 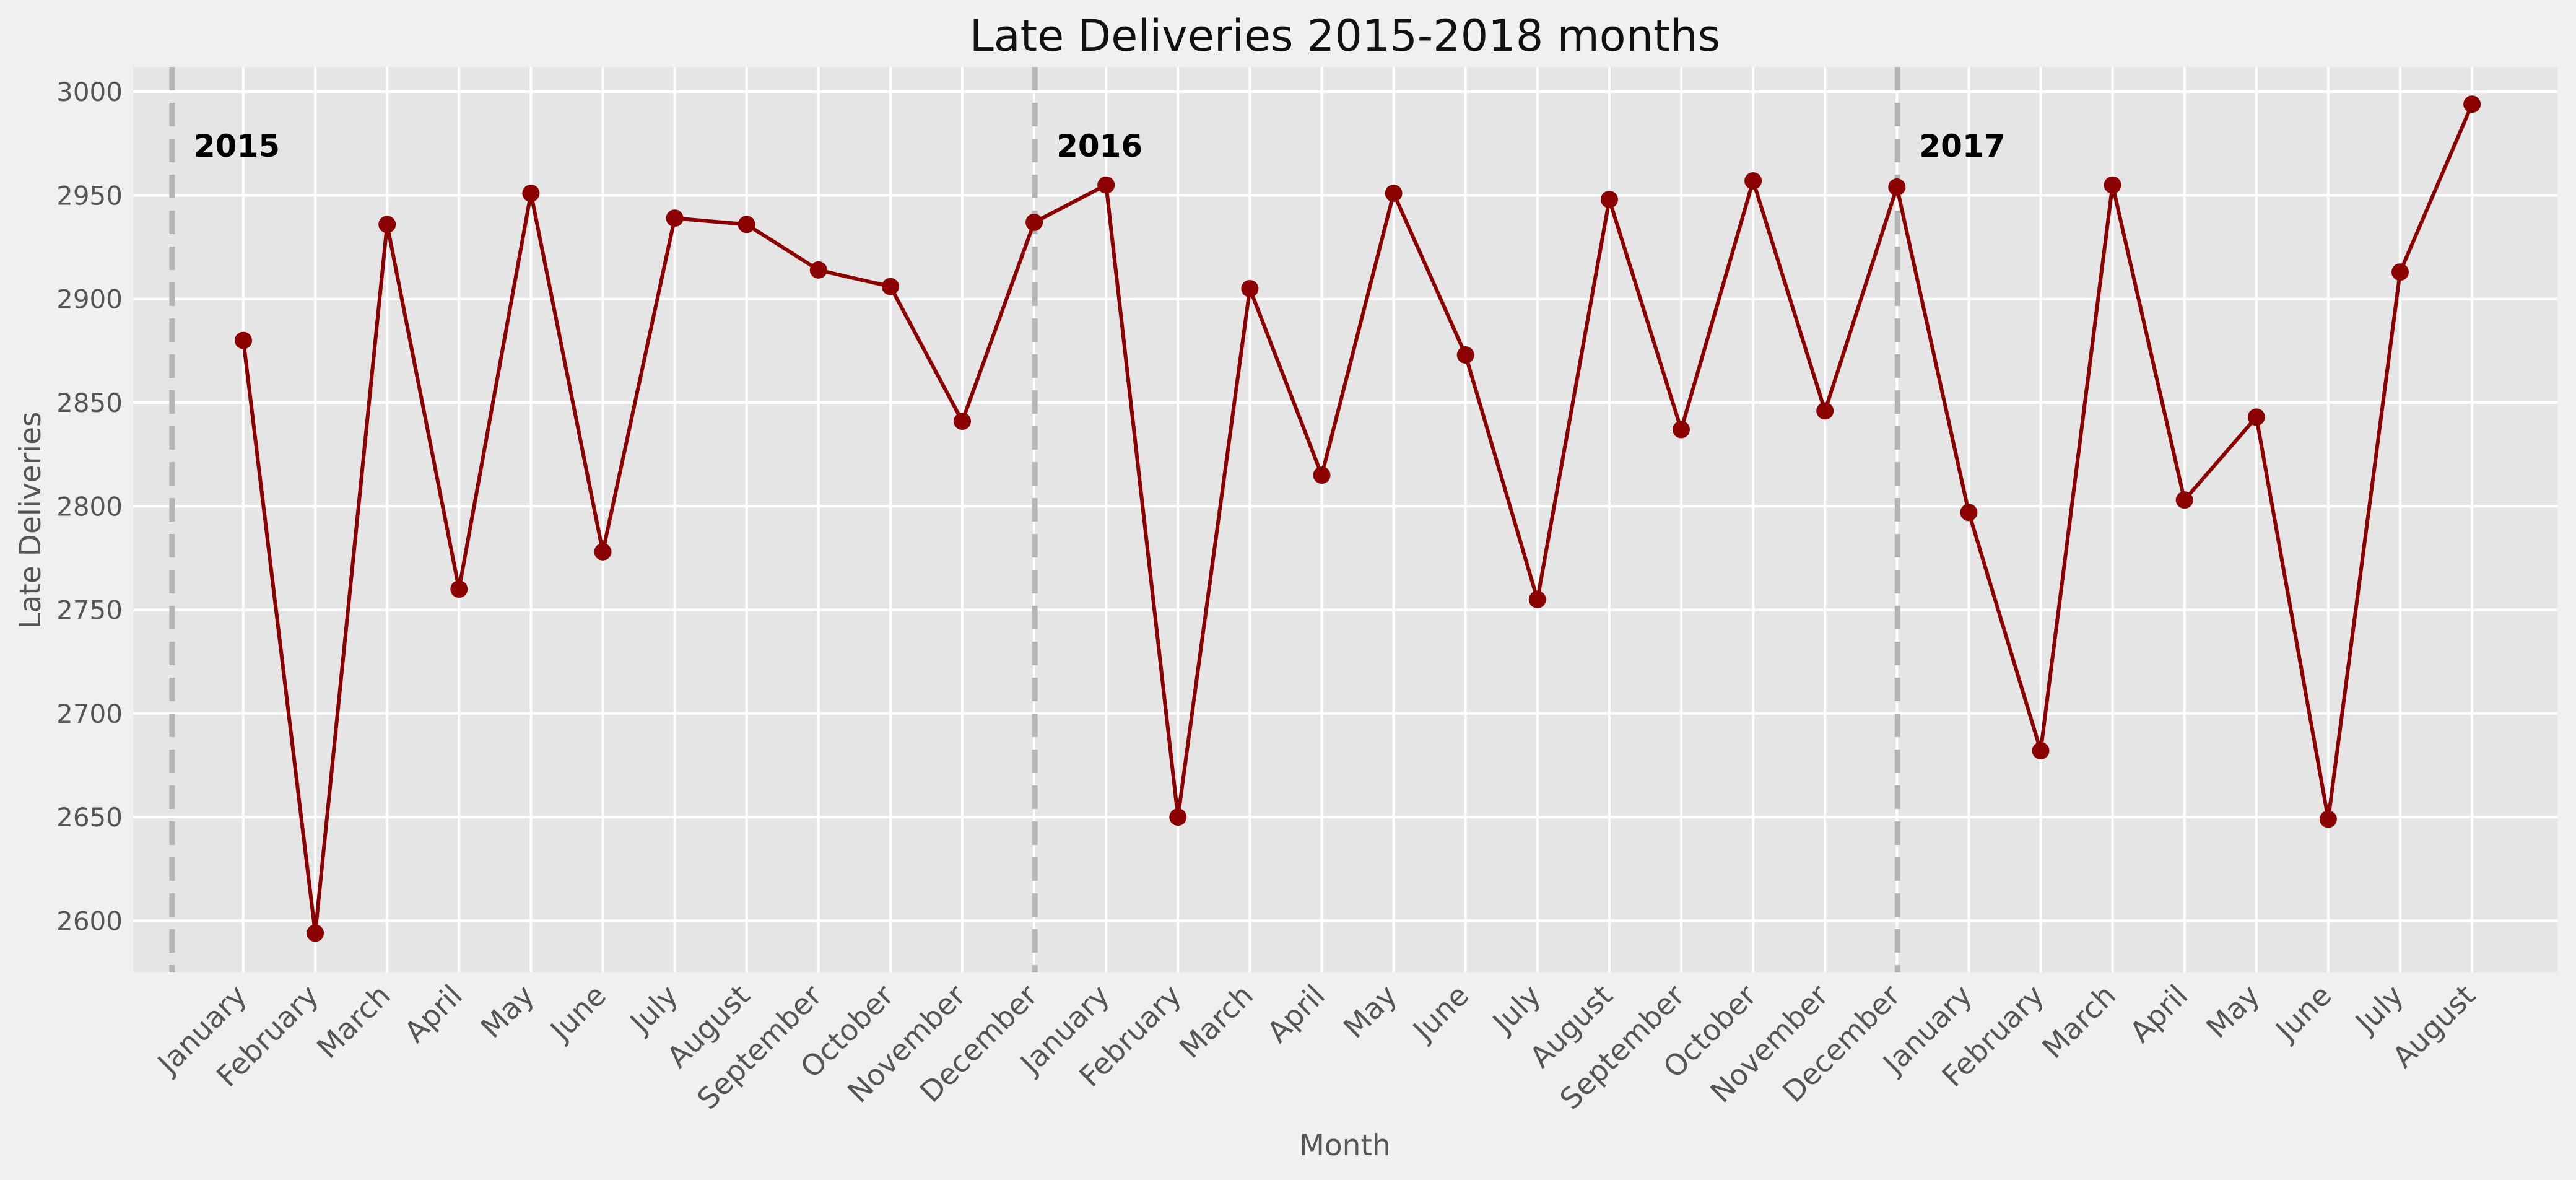 What do you see at coordinates (89, 92) in the screenshot?
I see `y-tick-label: 3000` at bounding box center [89, 92].